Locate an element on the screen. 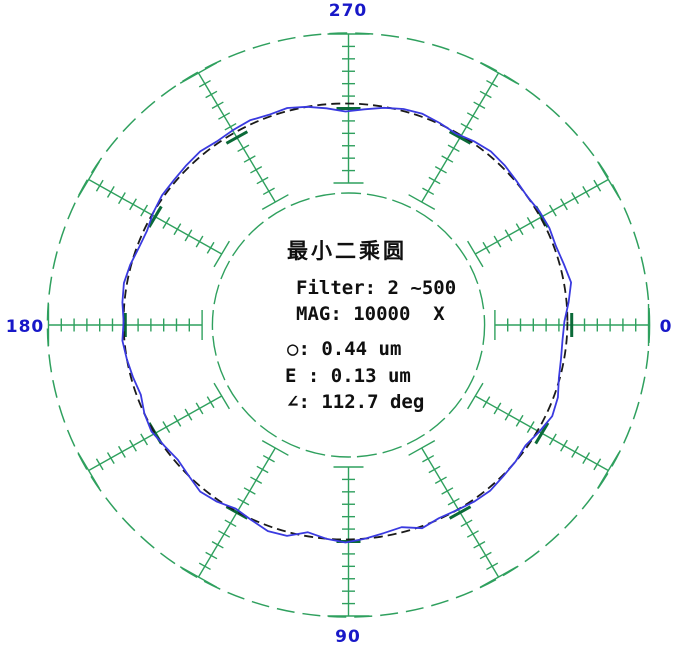 The width and height of the screenshot is (686, 648). angle-label-0: 0 is located at coordinates (666, 327).